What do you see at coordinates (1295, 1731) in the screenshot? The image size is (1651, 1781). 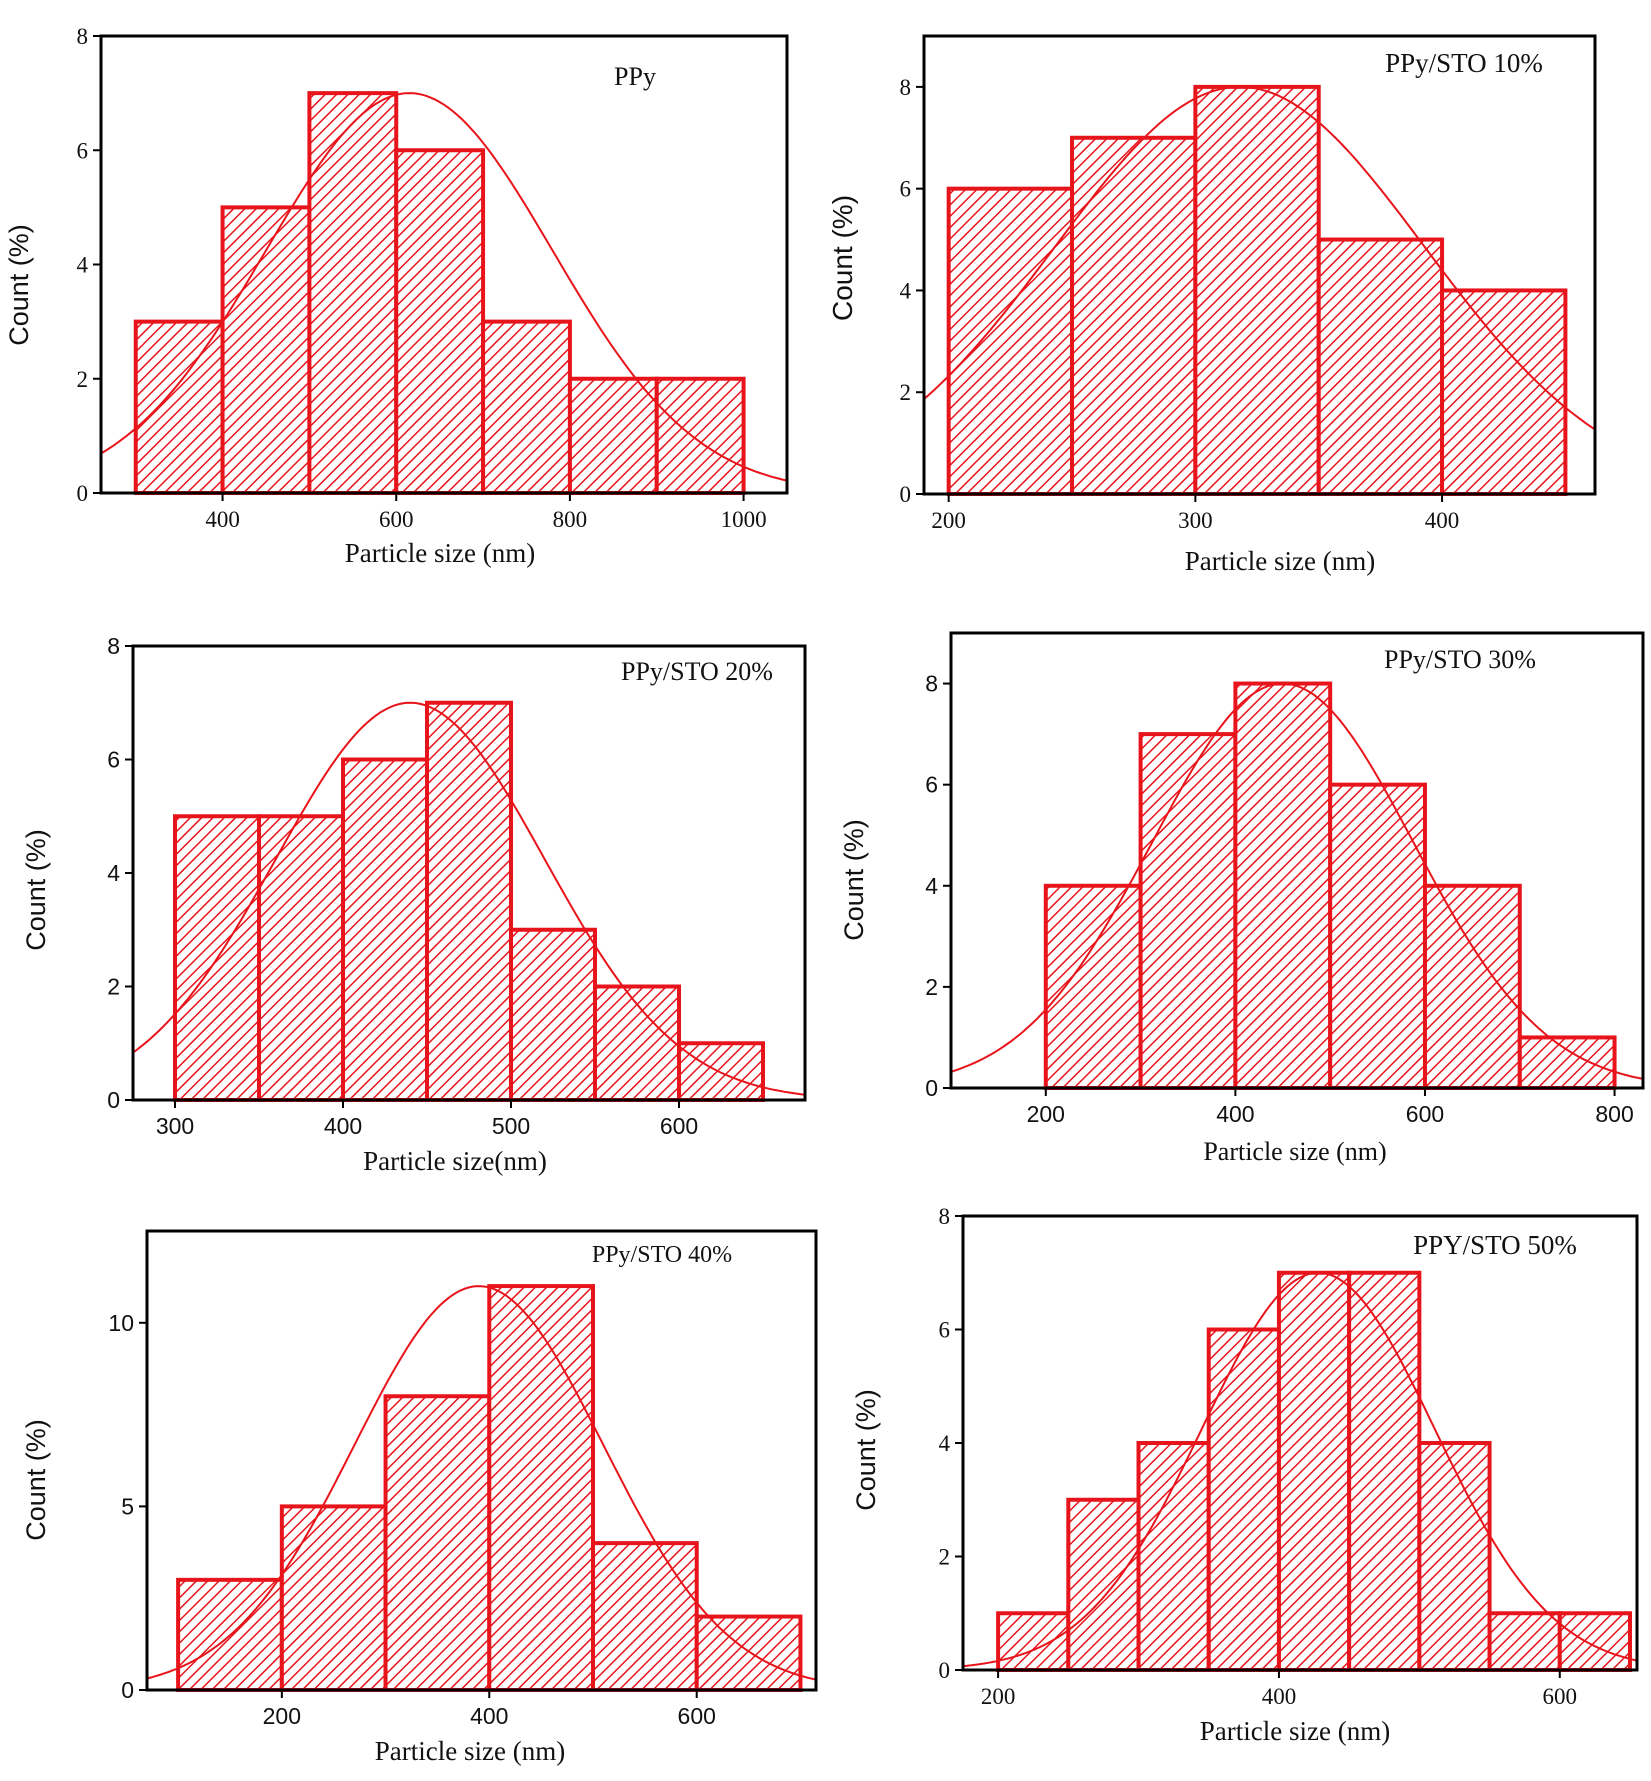 I see `x-axis-label-sto50: Particle size (nm)` at bounding box center [1295, 1731].